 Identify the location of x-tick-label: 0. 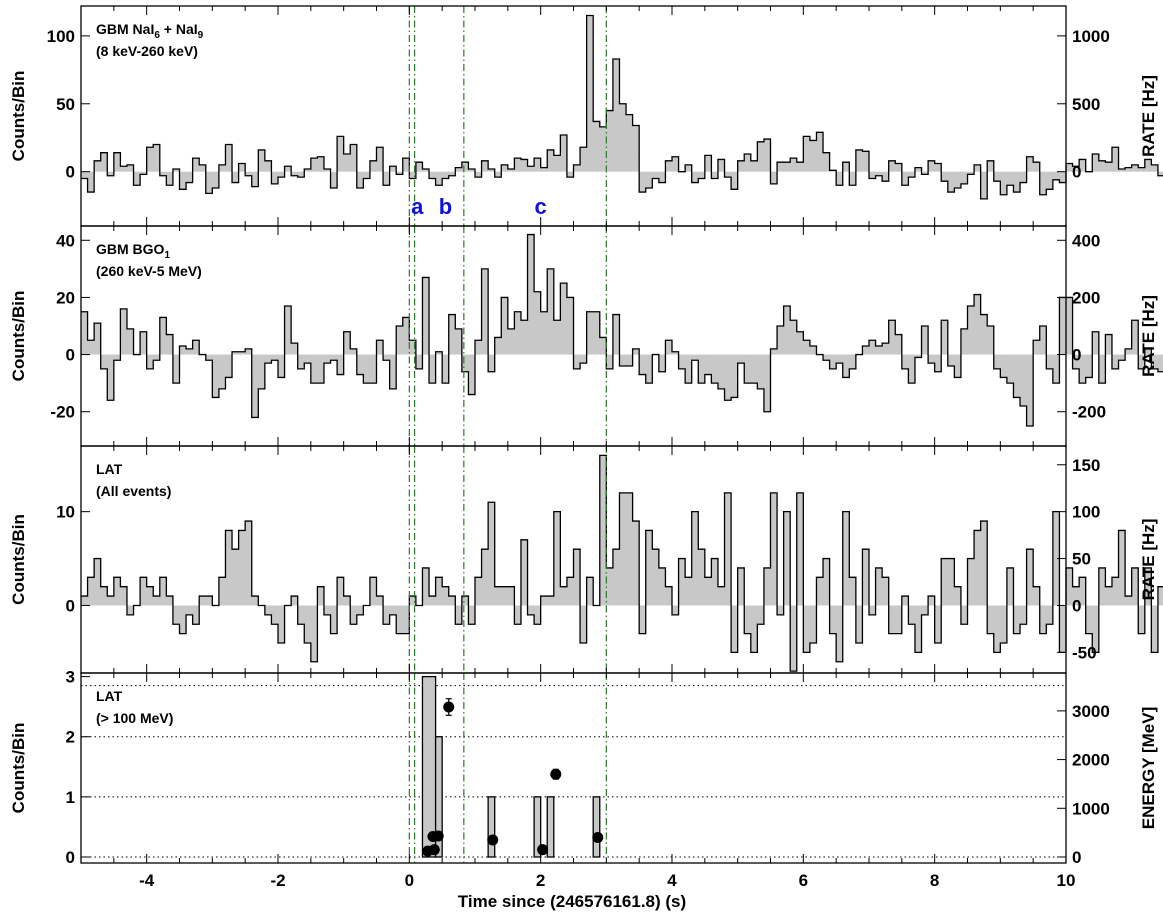
(409, 880).